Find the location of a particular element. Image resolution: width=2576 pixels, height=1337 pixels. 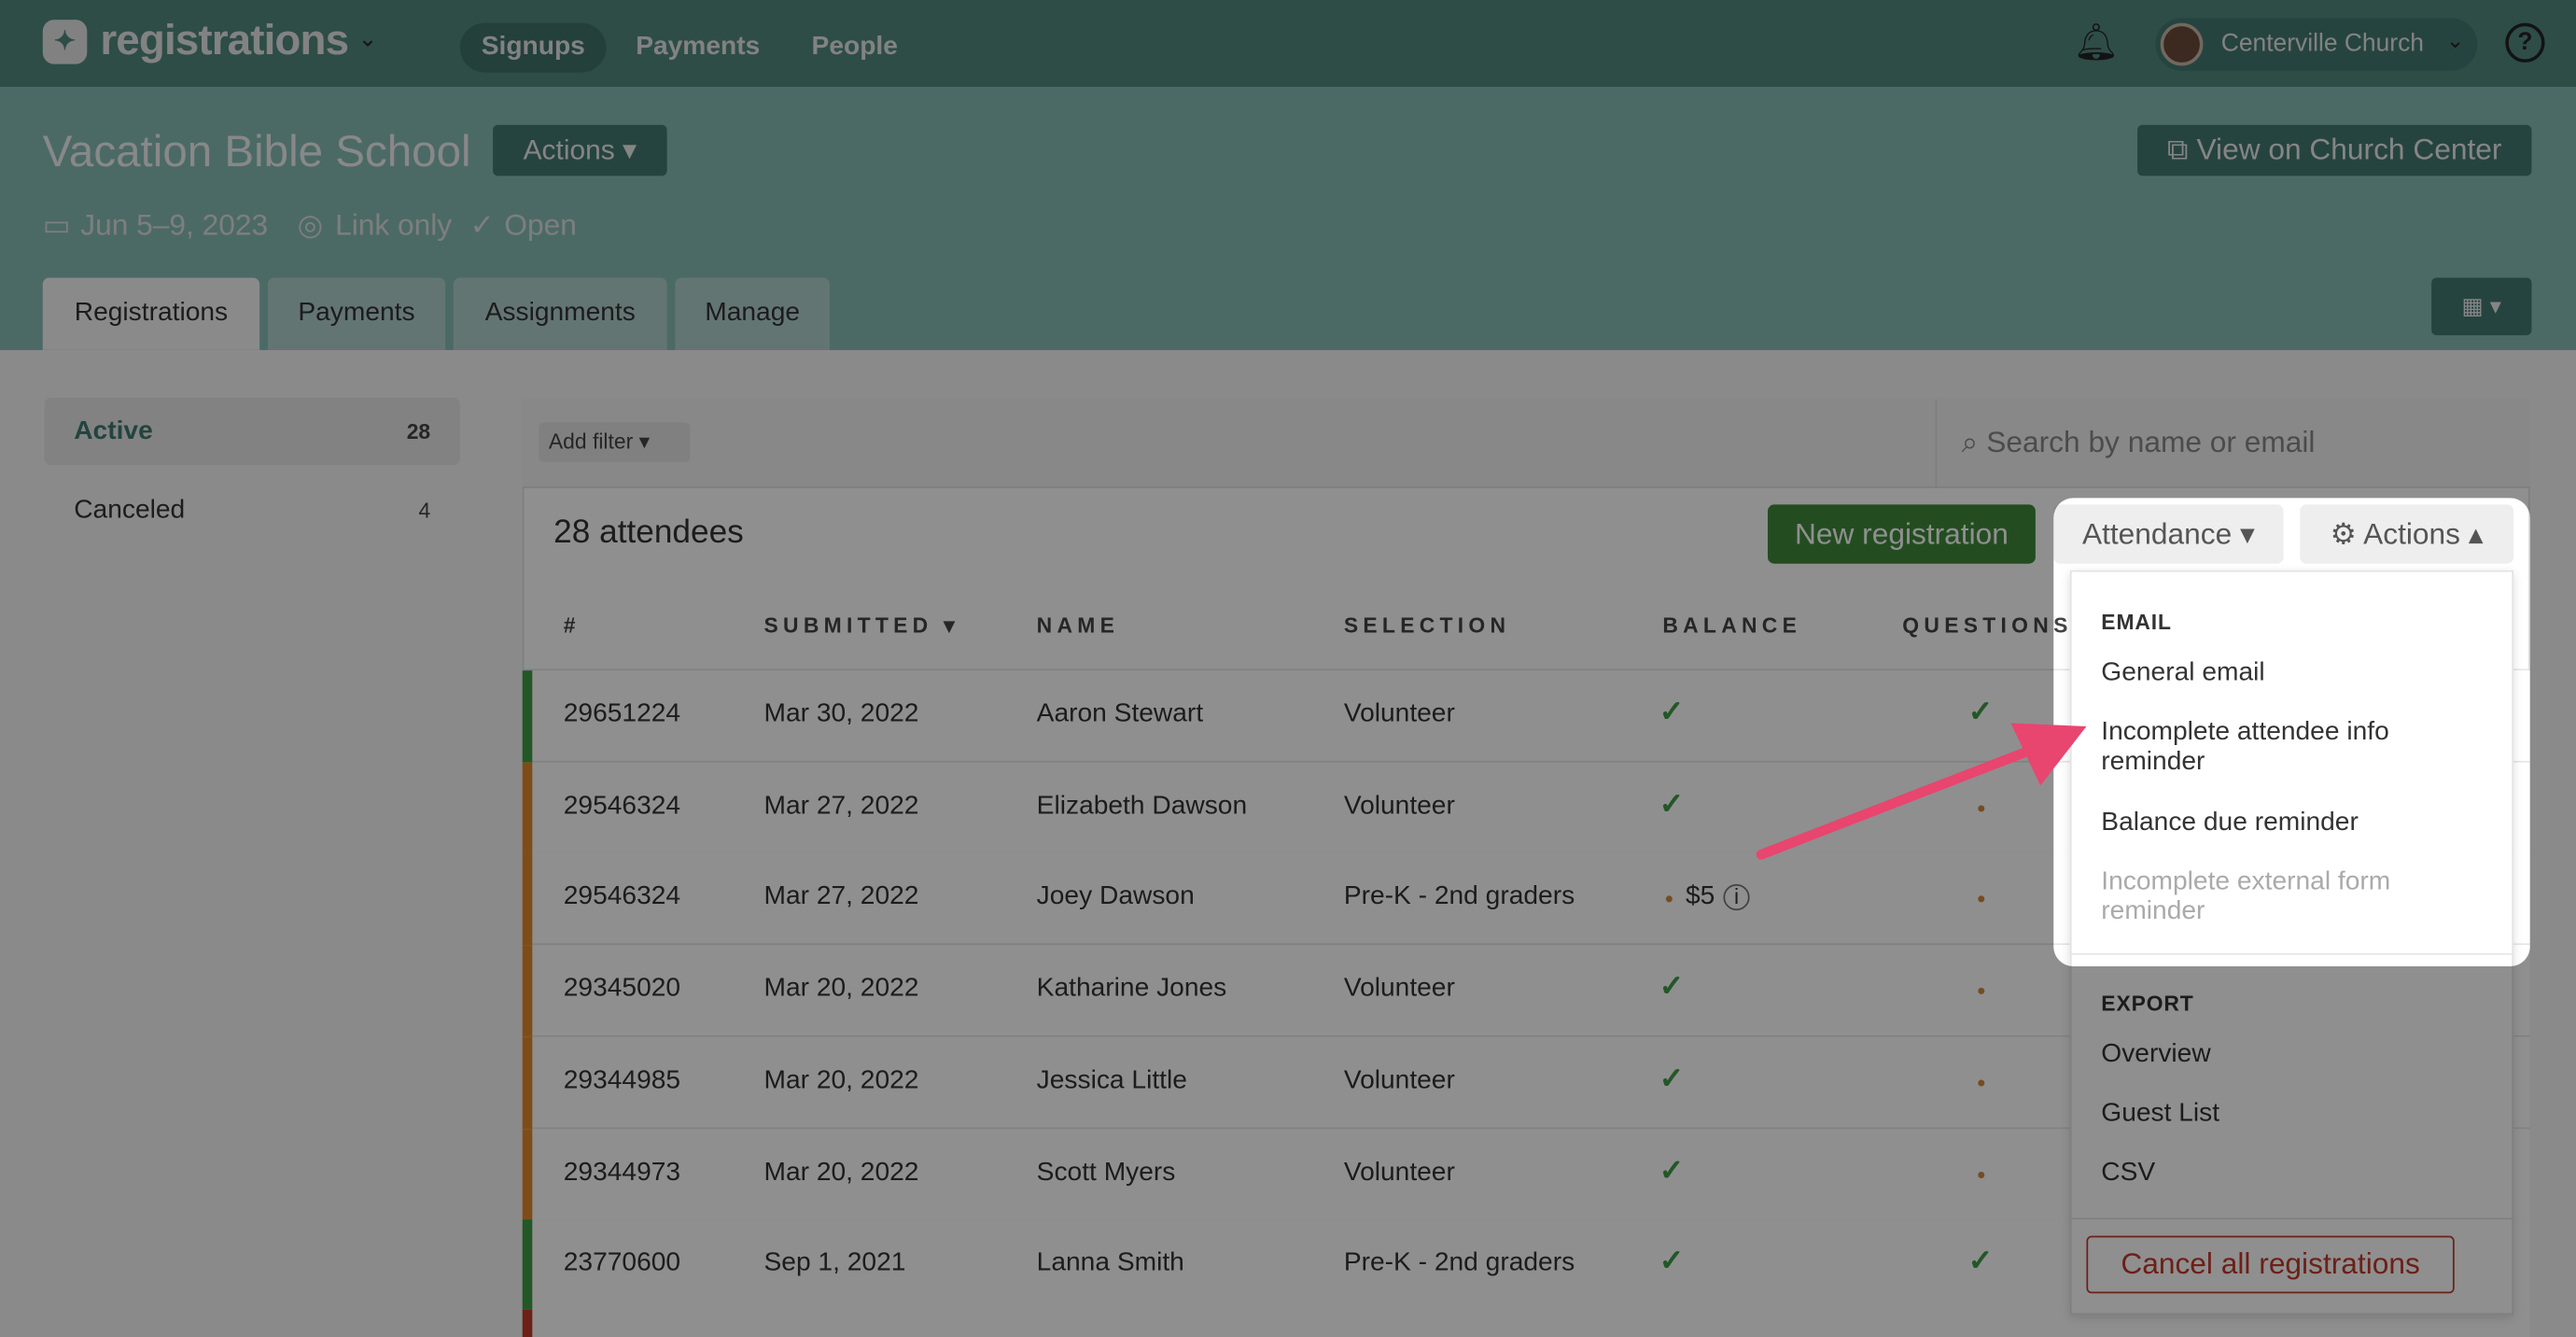

help-icon: ? is located at coordinates (2525, 42).